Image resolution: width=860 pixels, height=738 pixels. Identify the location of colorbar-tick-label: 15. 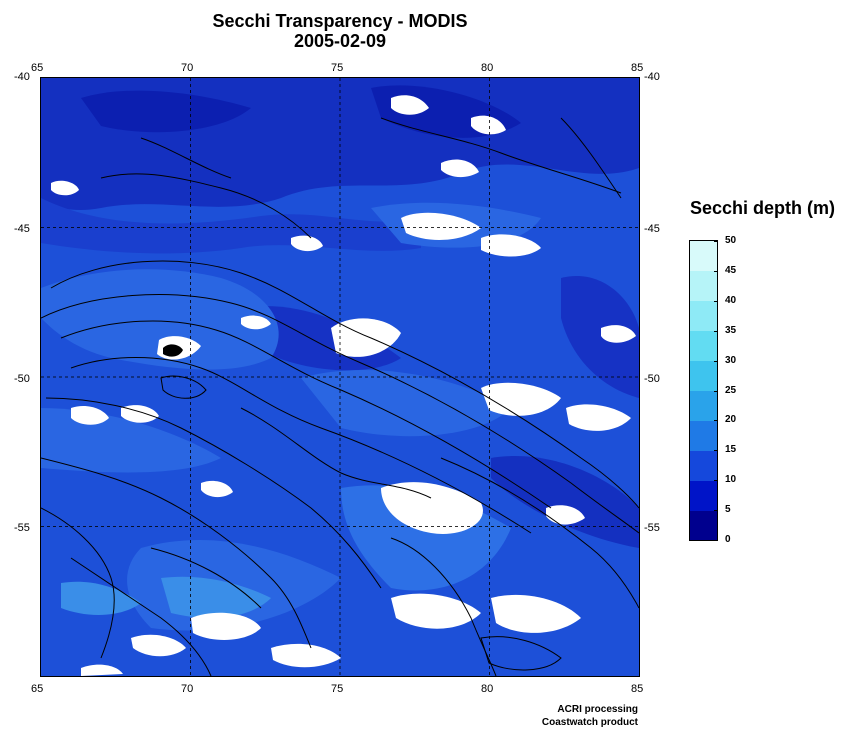
(731, 450).